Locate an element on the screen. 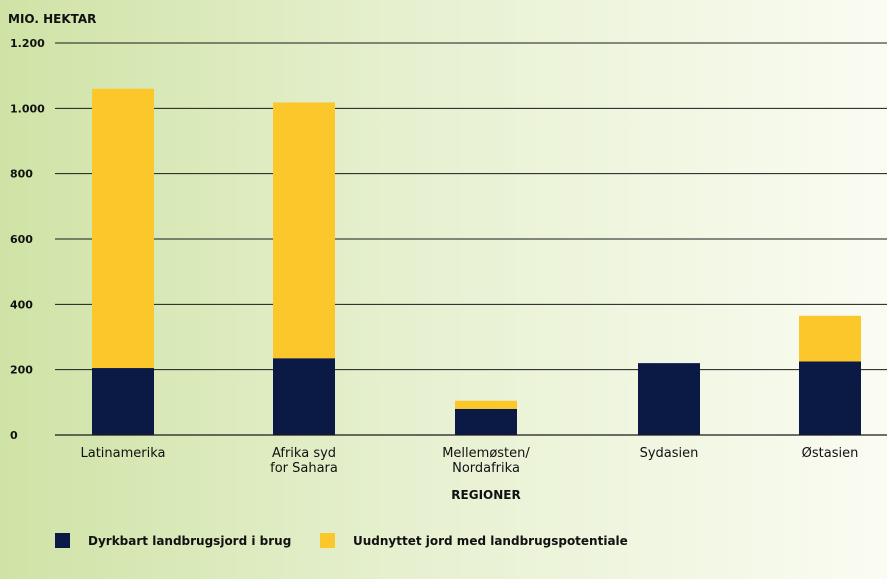 This screenshot has height=579, width=887. x-category-label: Mellemøsten/ is located at coordinates (486, 453).